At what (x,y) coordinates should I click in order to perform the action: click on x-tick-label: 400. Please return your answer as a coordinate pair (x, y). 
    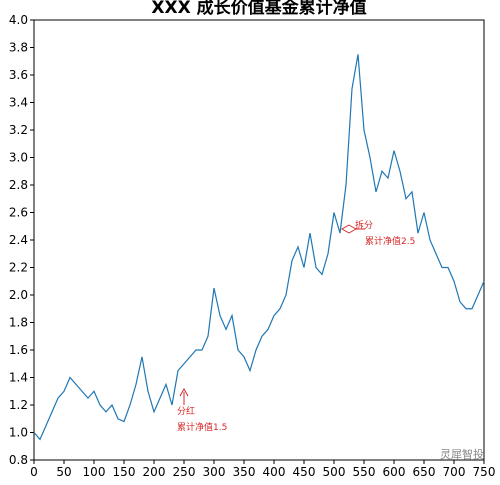
    Looking at the image, I should click on (274, 472).